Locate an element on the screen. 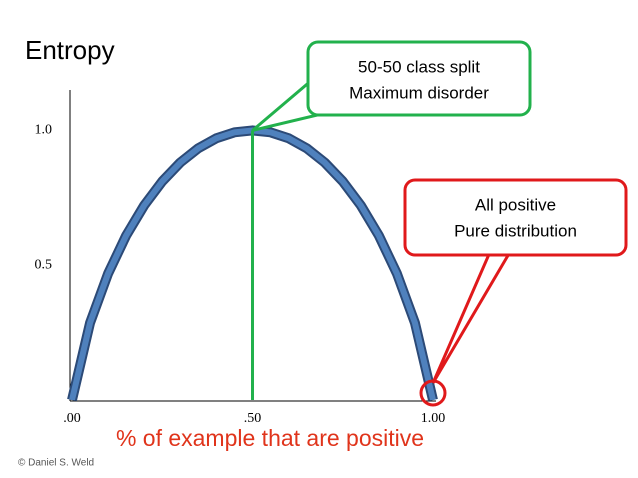 Image resolution: width=638 pixels, height=478 pixels. y-tick-label: 1.0 is located at coordinates (44, 130).